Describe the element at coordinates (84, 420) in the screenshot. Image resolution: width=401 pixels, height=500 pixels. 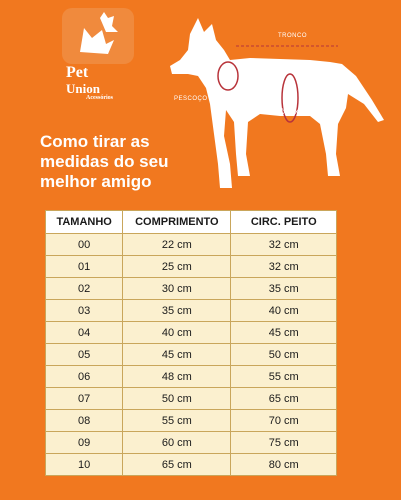
I see `size-cell: 08` at that location.